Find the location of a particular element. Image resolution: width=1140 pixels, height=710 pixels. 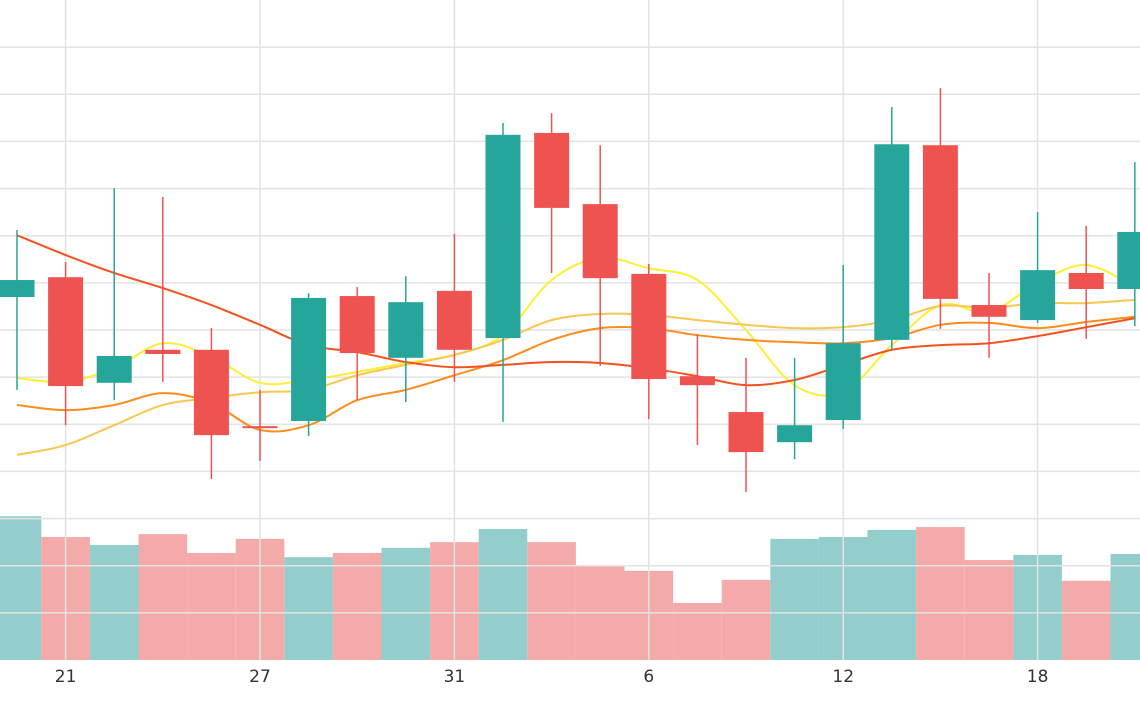

x-tick-label: 18 is located at coordinates (1038, 677).